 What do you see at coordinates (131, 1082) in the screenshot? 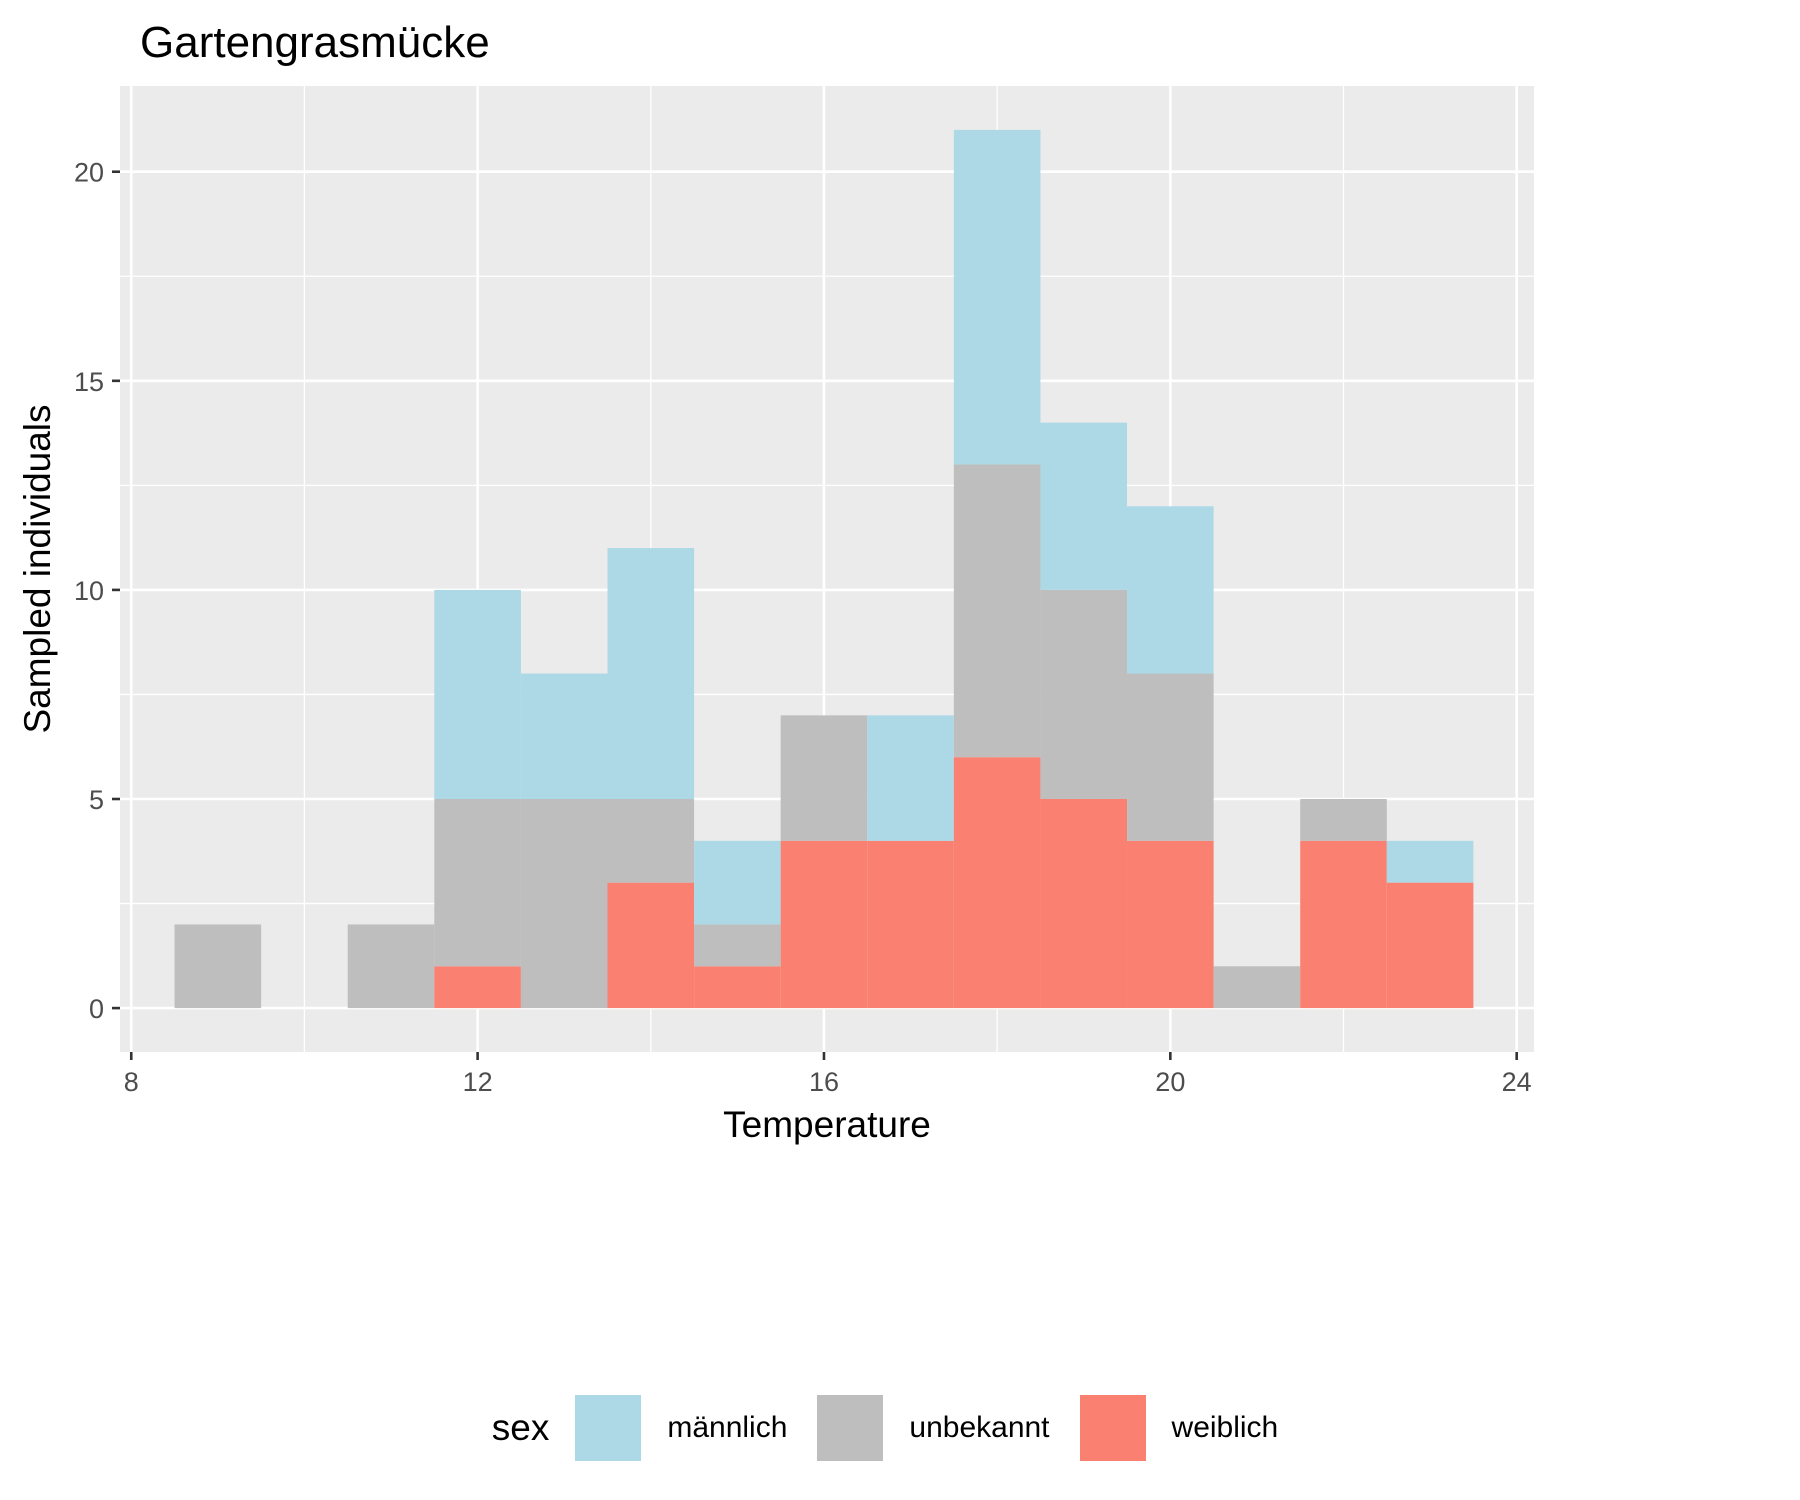
I see `x-tick-label: 8` at bounding box center [131, 1082].